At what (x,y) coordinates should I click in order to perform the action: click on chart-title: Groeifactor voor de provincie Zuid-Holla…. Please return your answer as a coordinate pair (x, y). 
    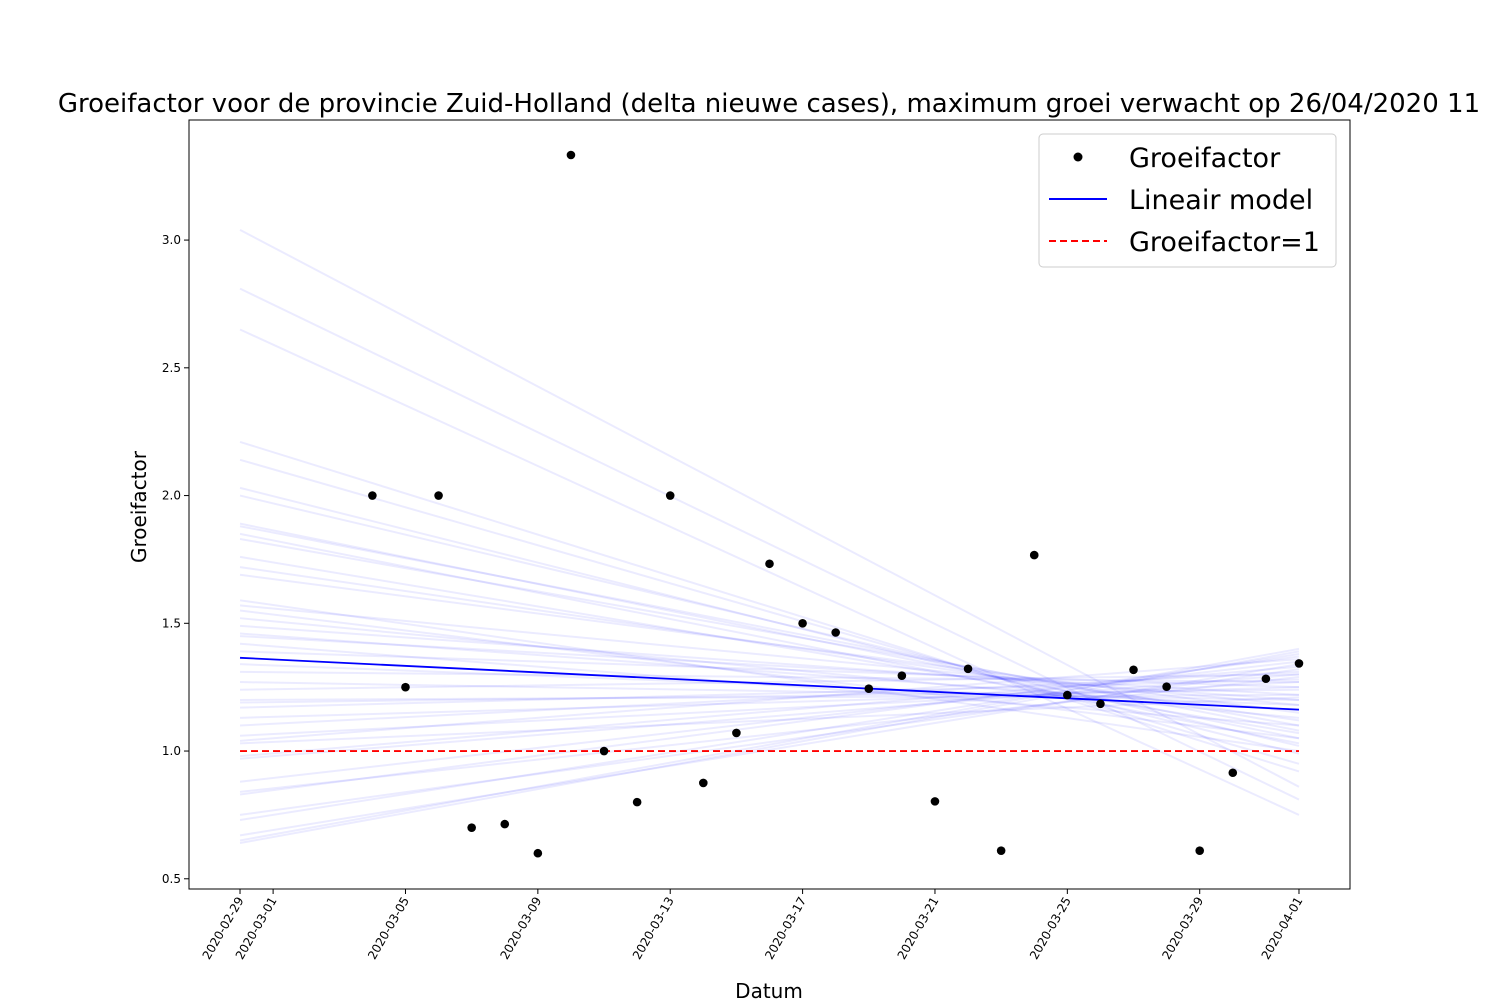
    Looking at the image, I should click on (769, 104).